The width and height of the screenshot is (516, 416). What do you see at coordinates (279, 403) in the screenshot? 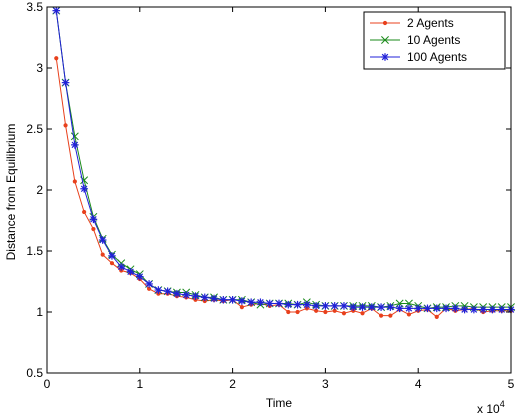
I see `x-axis-label: Time` at bounding box center [279, 403].